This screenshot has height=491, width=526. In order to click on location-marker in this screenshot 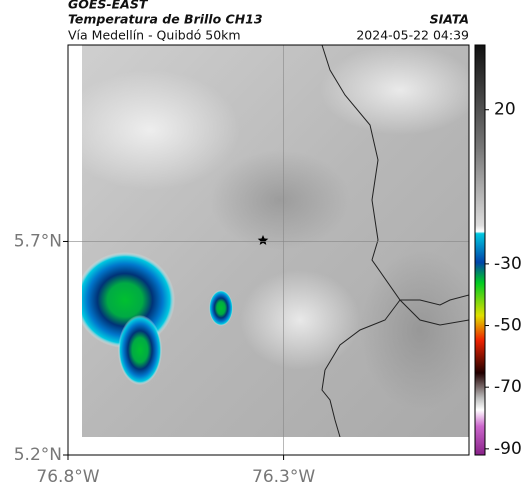, I will do `click(263, 240)`.